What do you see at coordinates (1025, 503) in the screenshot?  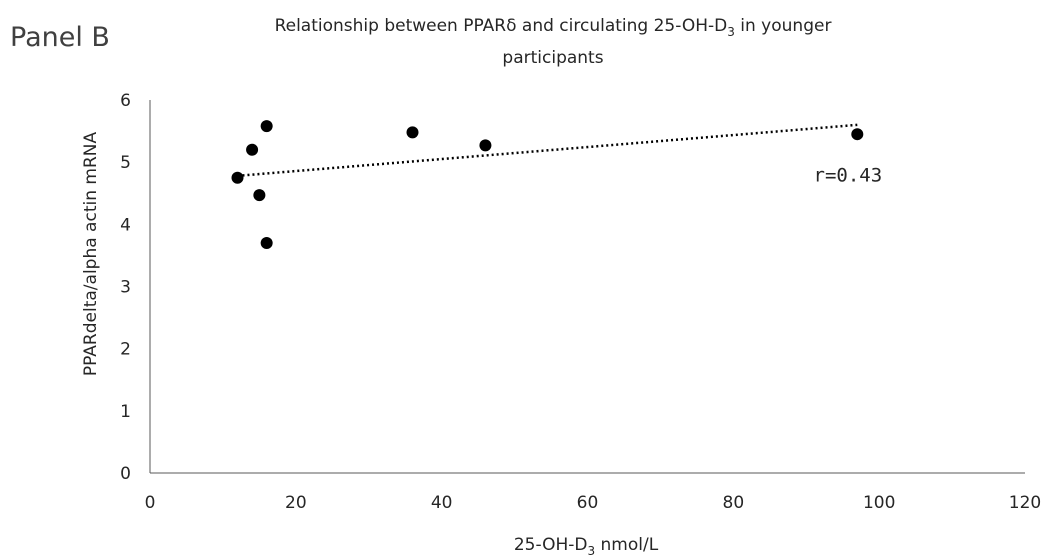 I see `x-tick-label: 120` at bounding box center [1025, 503].